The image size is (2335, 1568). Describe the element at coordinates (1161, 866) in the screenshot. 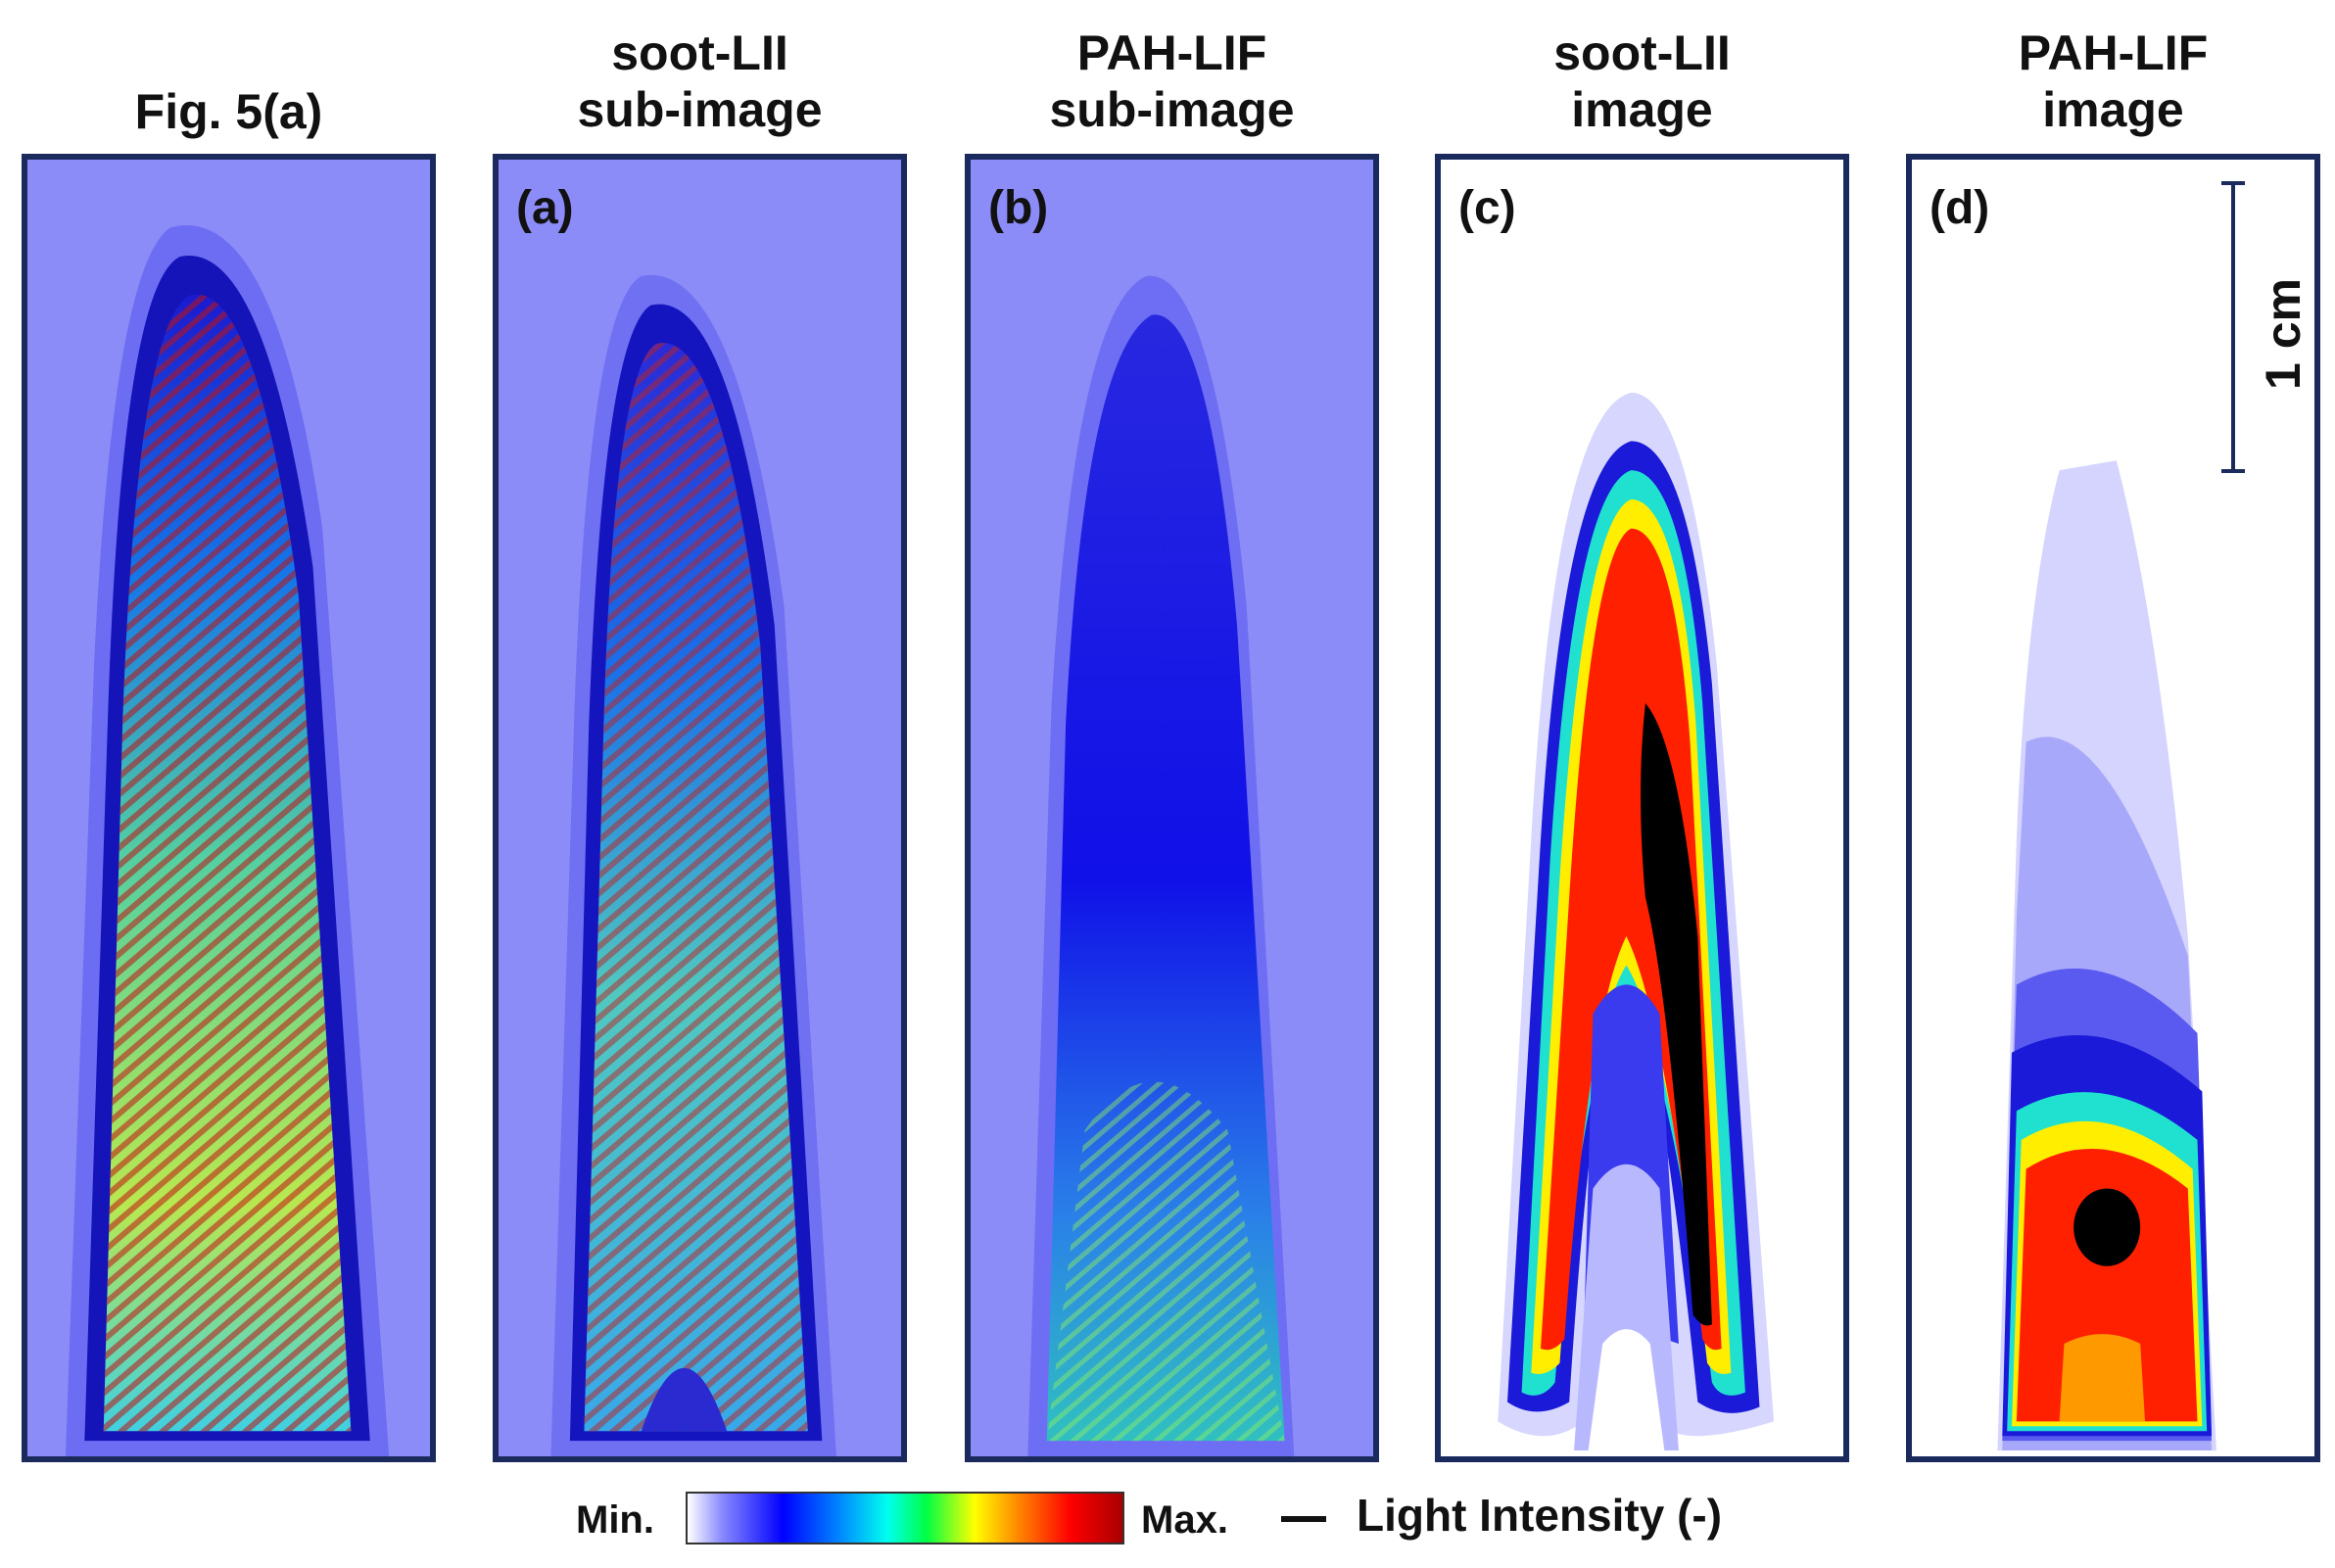

I see `flame-image-b` at that location.